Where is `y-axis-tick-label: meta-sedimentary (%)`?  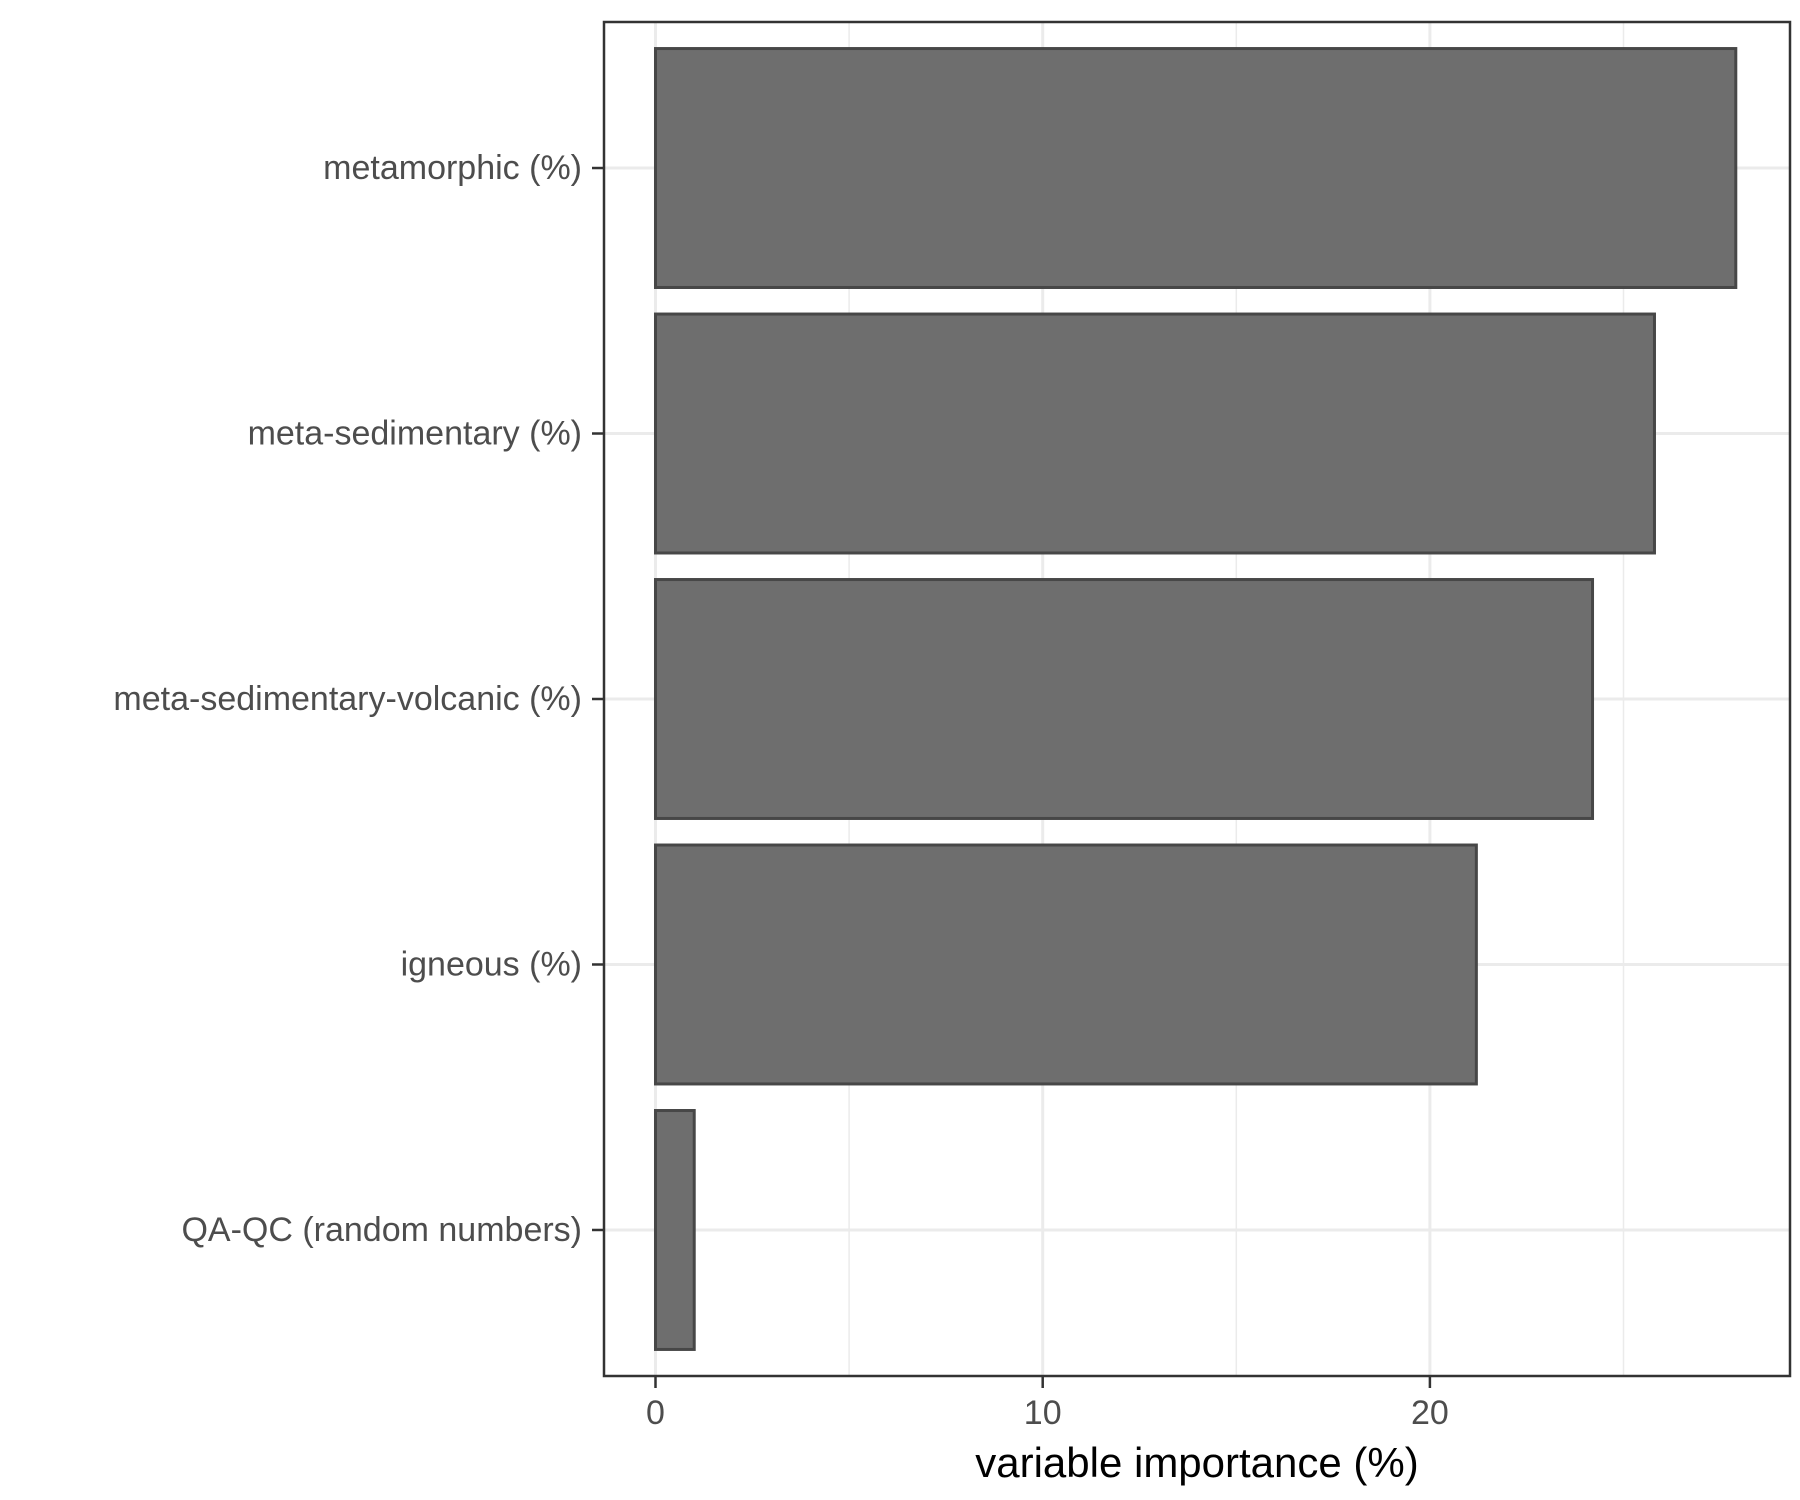
y-axis-tick-label: meta-sedimentary (%) is located at coordinates (415, 434).